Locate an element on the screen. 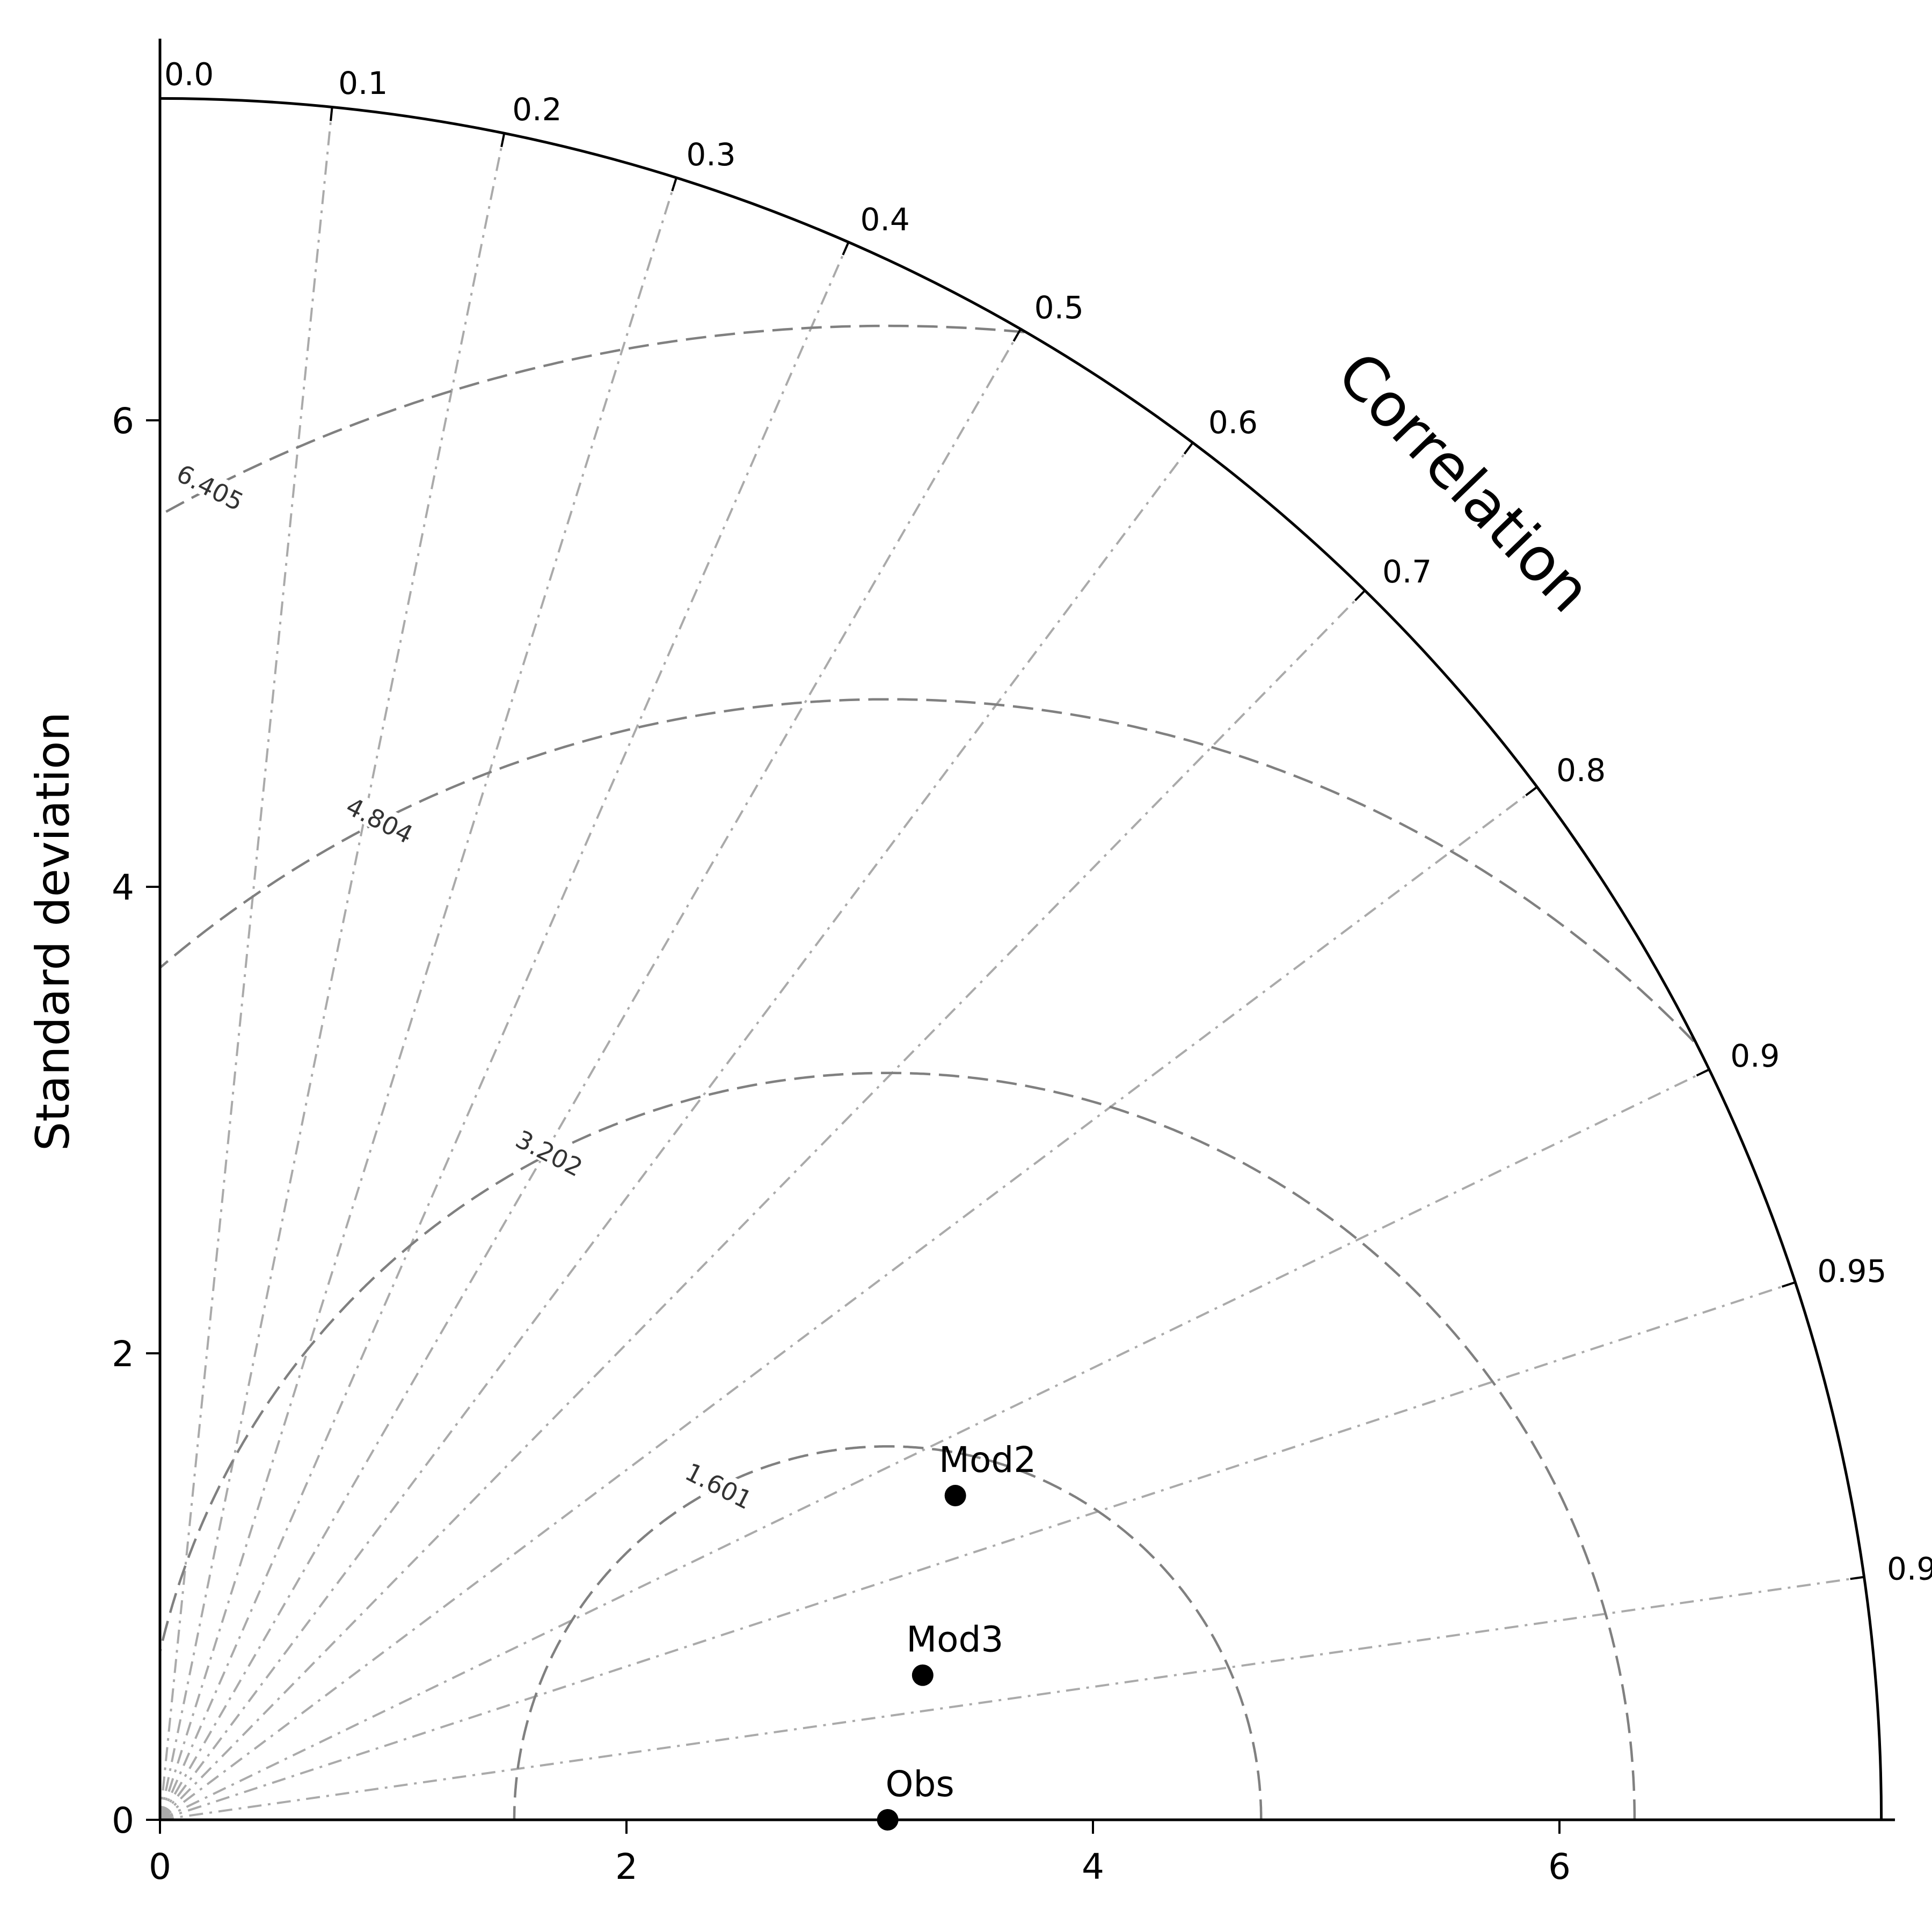 This screenshot has width=1932, height=1932. rms-contour-label: 1.601 is located at coordinates (719, 1486).